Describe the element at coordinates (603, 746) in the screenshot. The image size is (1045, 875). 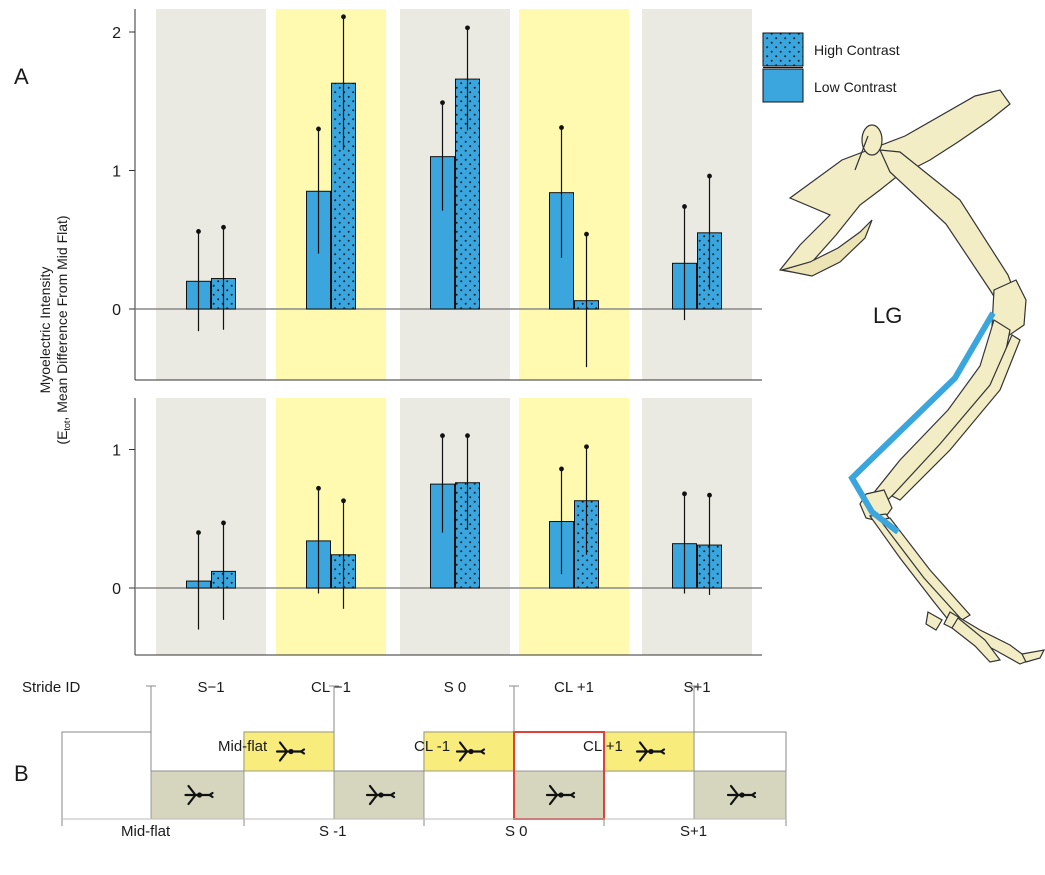
I see `step-label-cl-plus1: CL +1` at that location.